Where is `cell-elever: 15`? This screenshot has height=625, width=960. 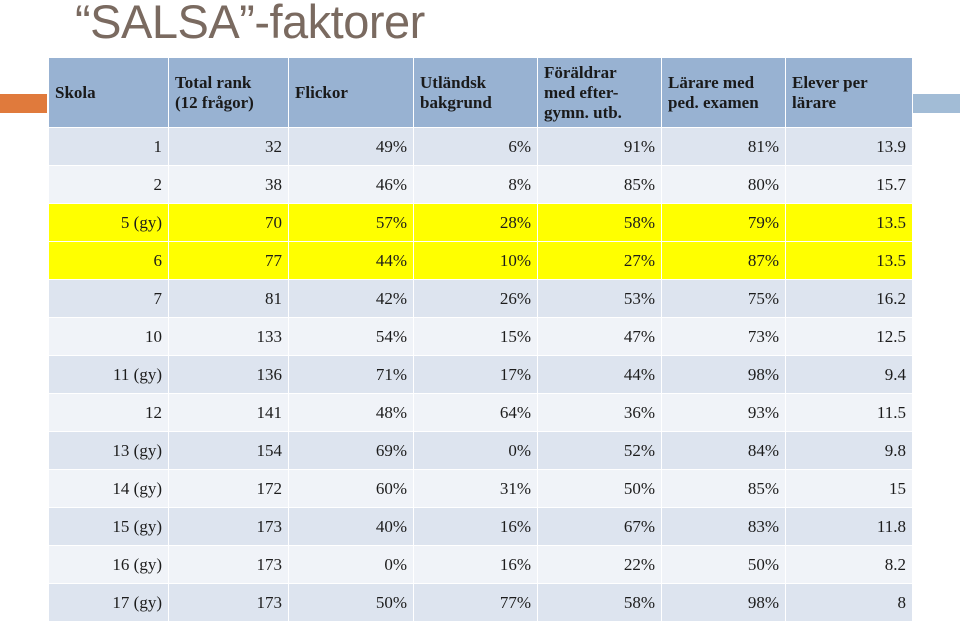 cell-elever: 15 is located at coordinates (849, 488).